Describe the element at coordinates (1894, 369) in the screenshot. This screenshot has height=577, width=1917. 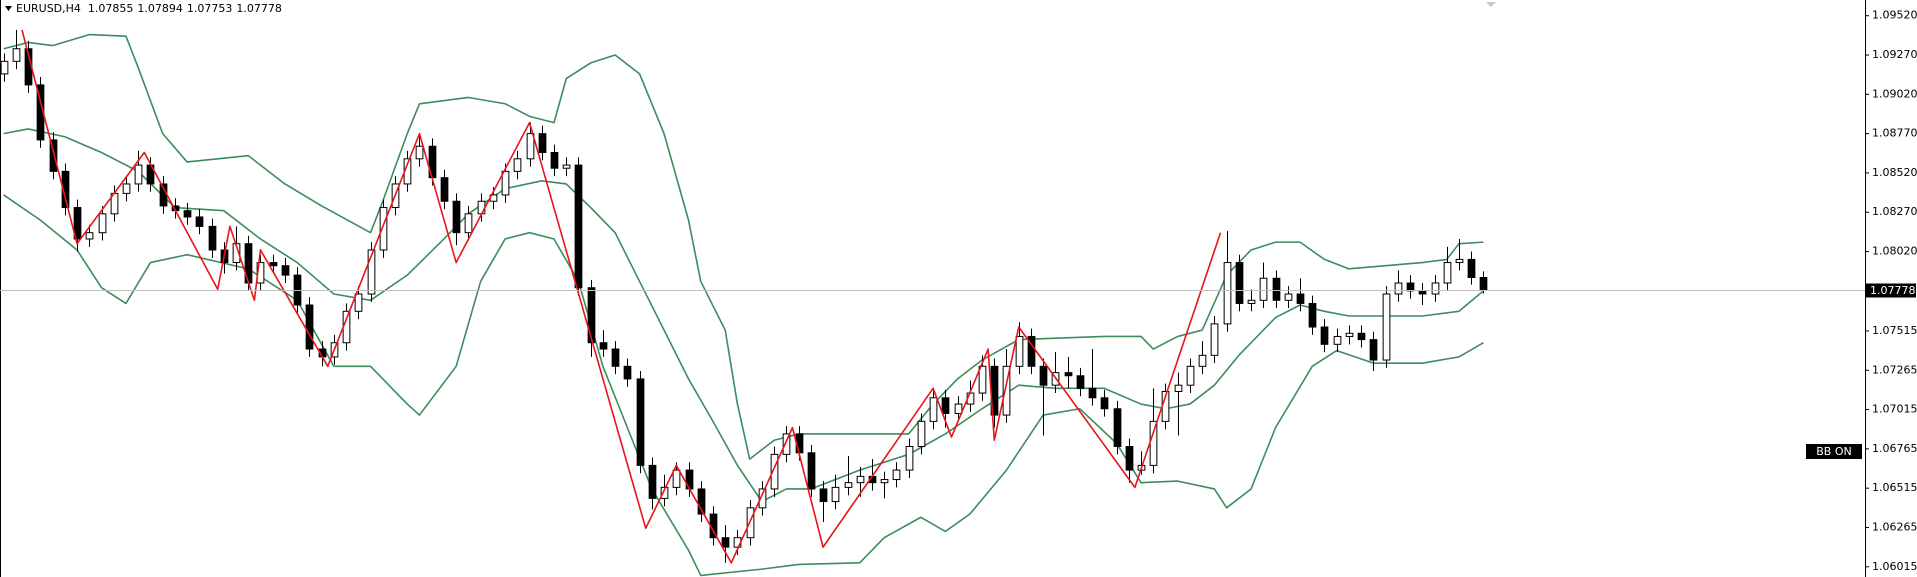
I see `y-tick-label: 1.07265` at that location.